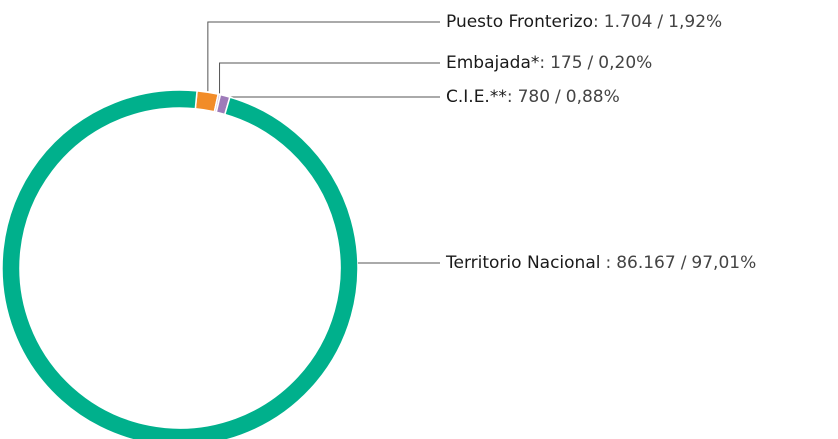  I want to click on value-label: 780, so click(534, 97).